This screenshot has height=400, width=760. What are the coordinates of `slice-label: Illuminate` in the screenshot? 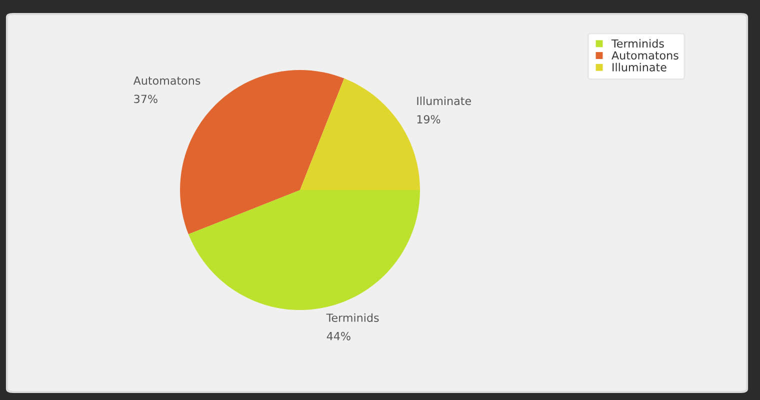 It's located at (444, 101).